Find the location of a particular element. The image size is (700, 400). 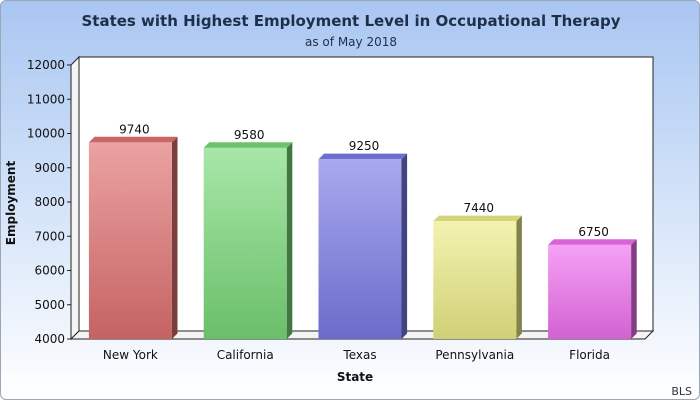

source-label: BLS is located at coordinates (681, 391).